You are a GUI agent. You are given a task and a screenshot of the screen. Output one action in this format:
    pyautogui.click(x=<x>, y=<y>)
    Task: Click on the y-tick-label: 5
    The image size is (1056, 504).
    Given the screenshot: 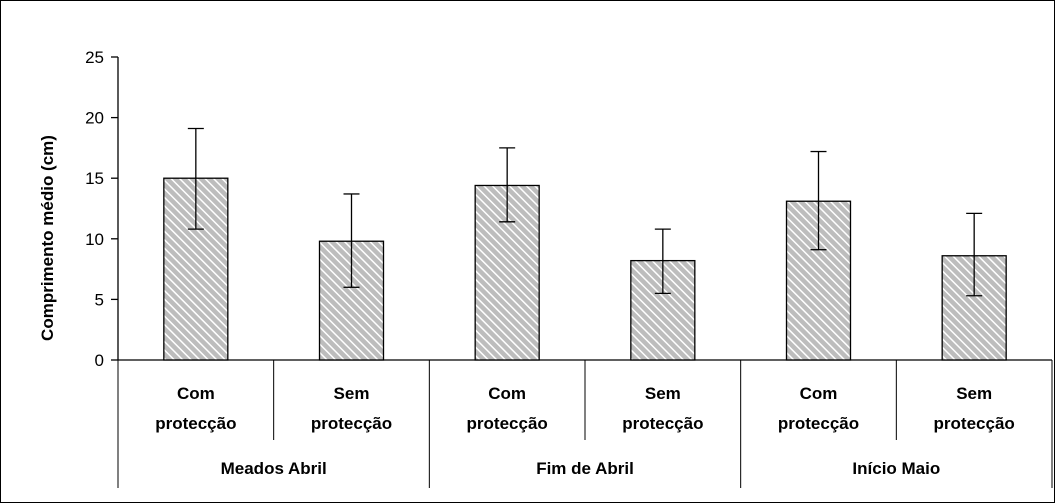 What is the action you would take?
    pyautogui.click(x=99, y=299)
    